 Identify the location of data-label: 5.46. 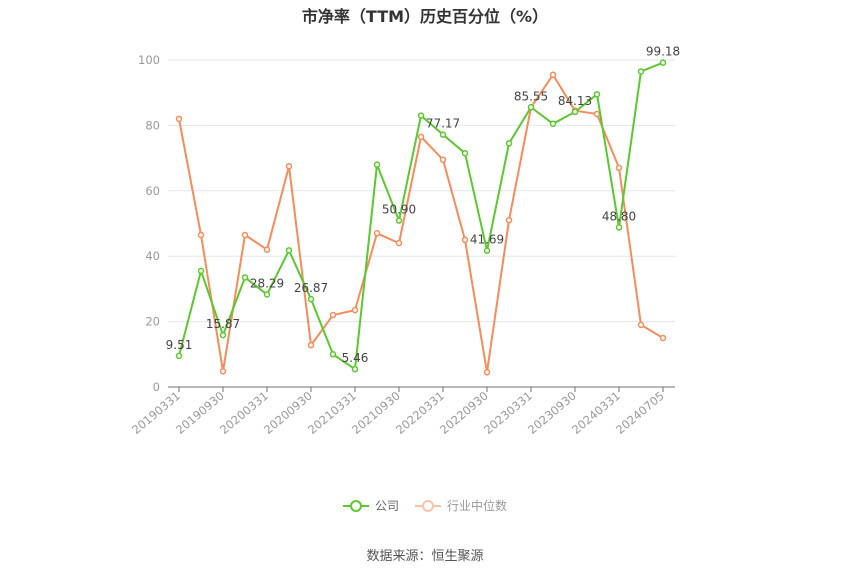
(355, 358).